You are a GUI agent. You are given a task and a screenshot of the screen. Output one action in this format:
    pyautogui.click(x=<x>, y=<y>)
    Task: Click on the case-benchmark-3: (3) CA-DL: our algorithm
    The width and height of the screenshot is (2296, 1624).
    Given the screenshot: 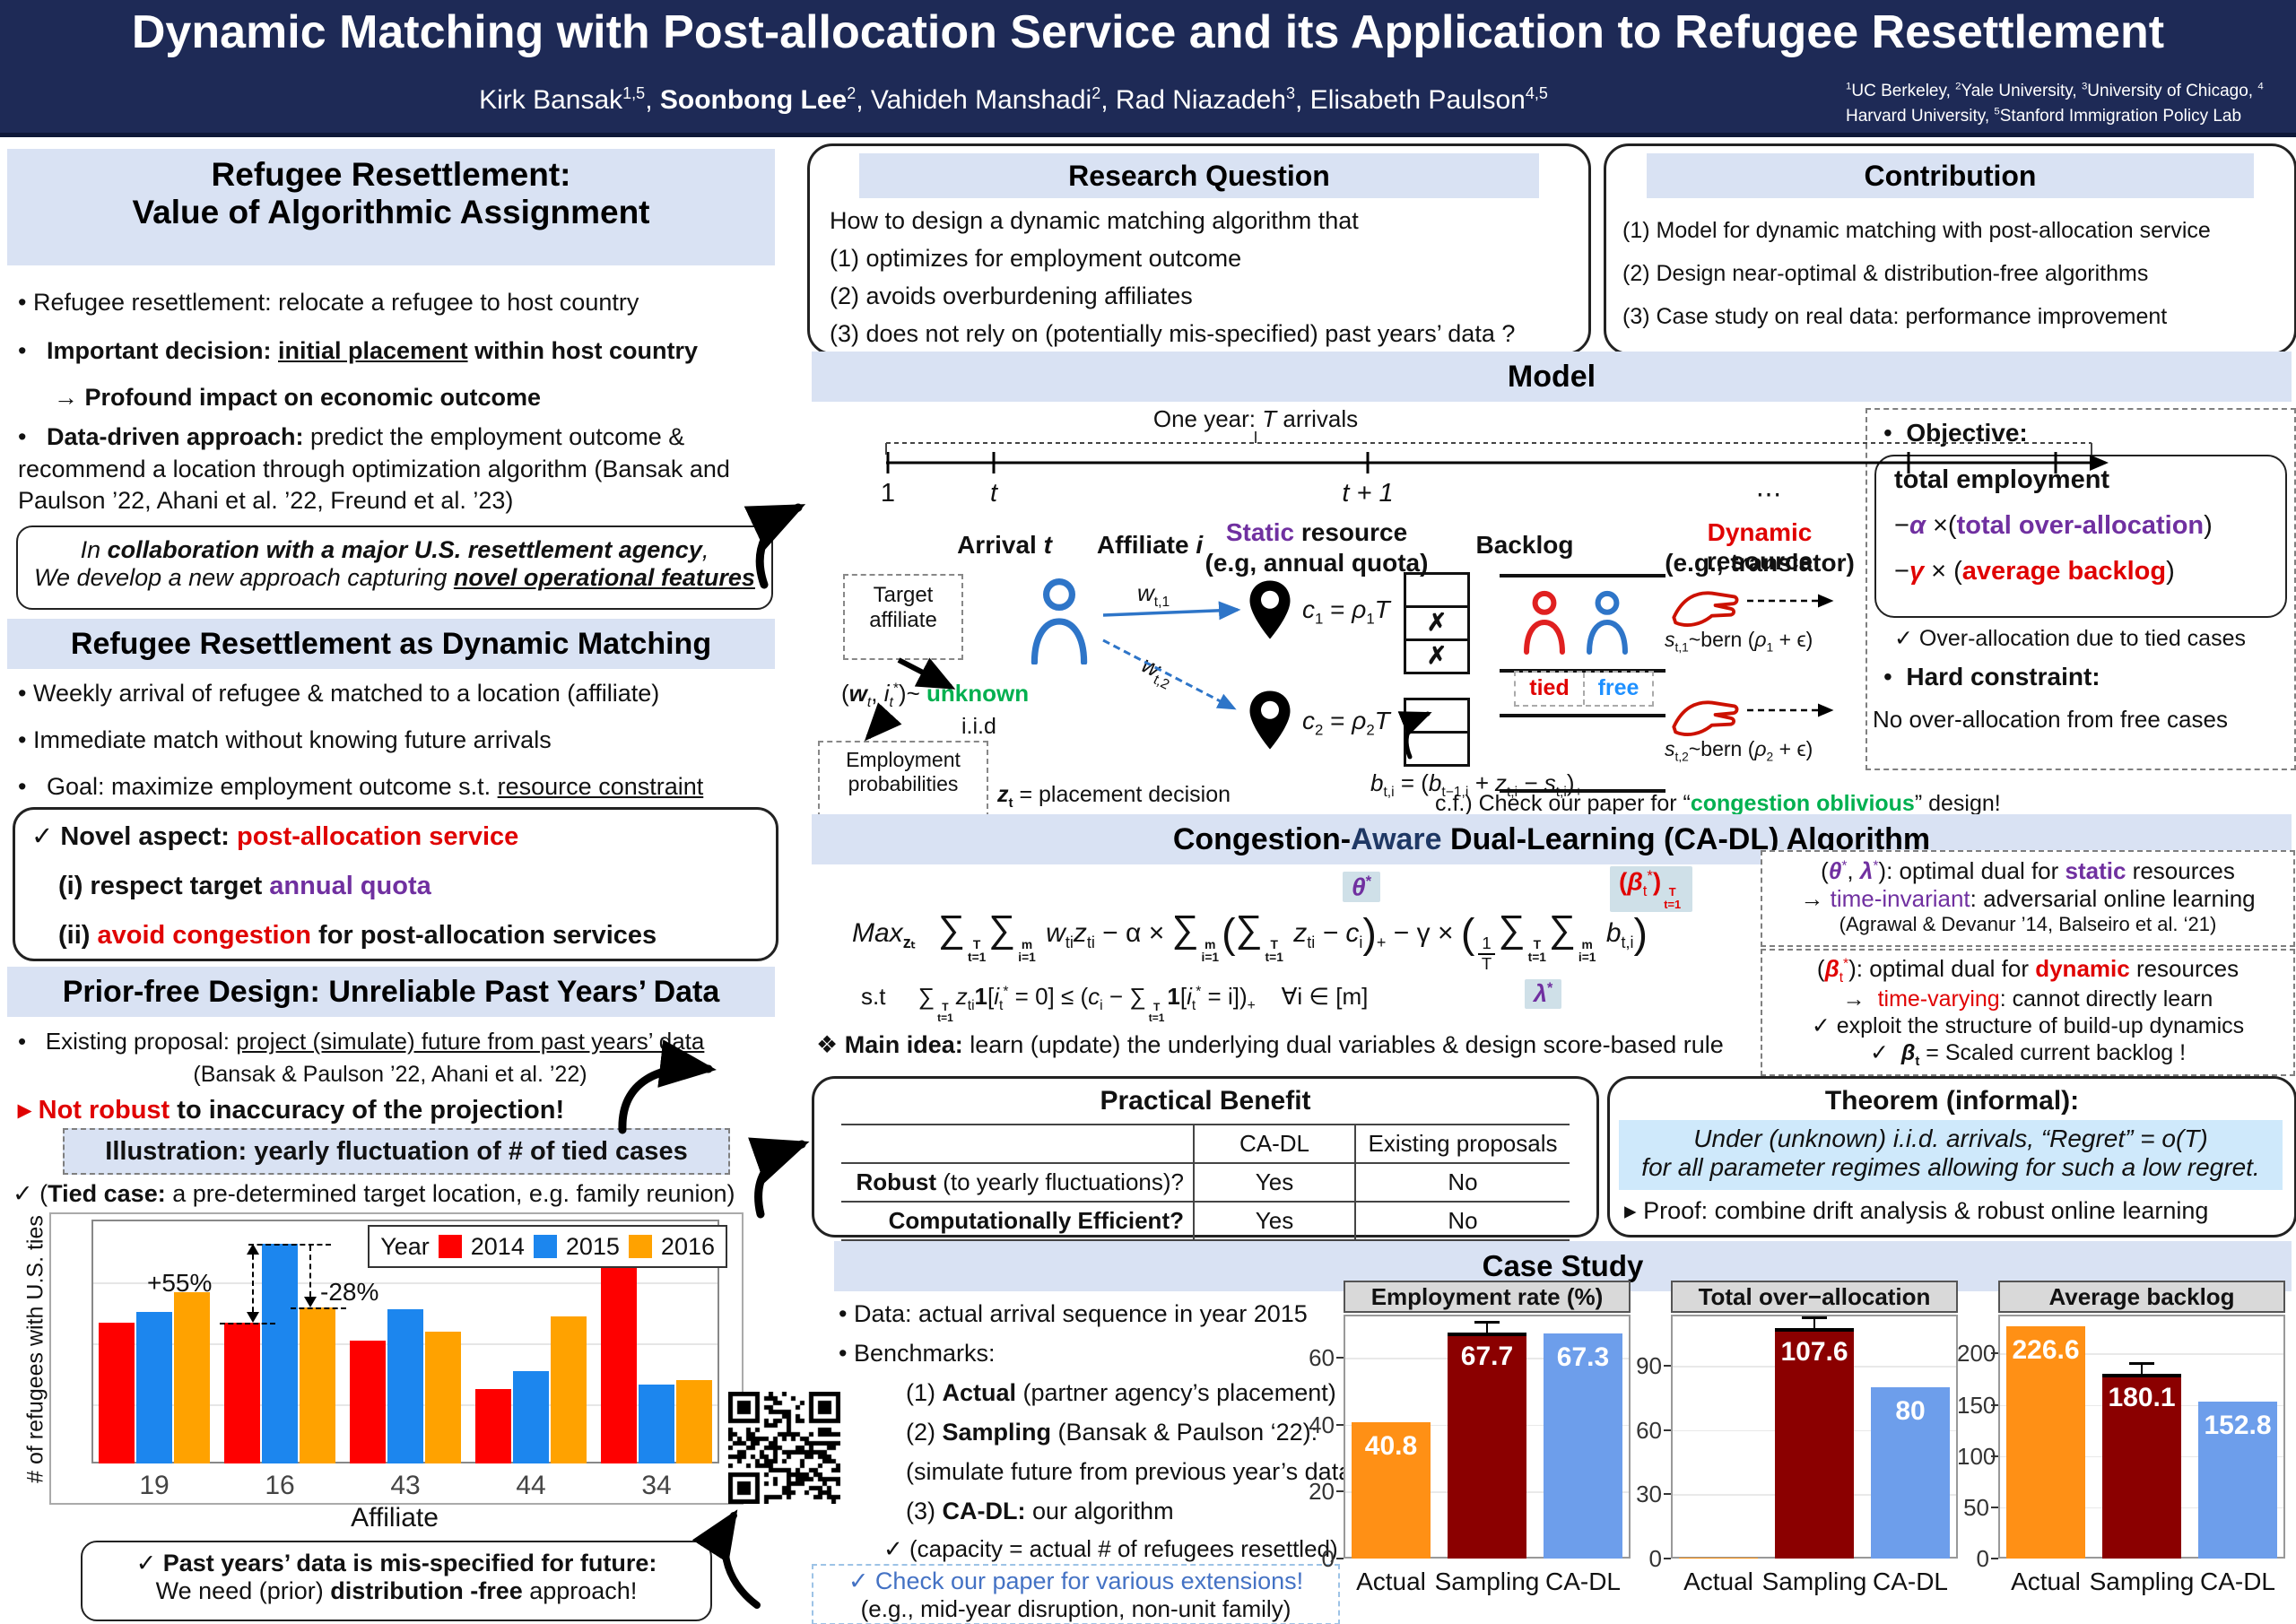 What is the action you would take?
    pyautogui.click(x=1040, y=1511)
    